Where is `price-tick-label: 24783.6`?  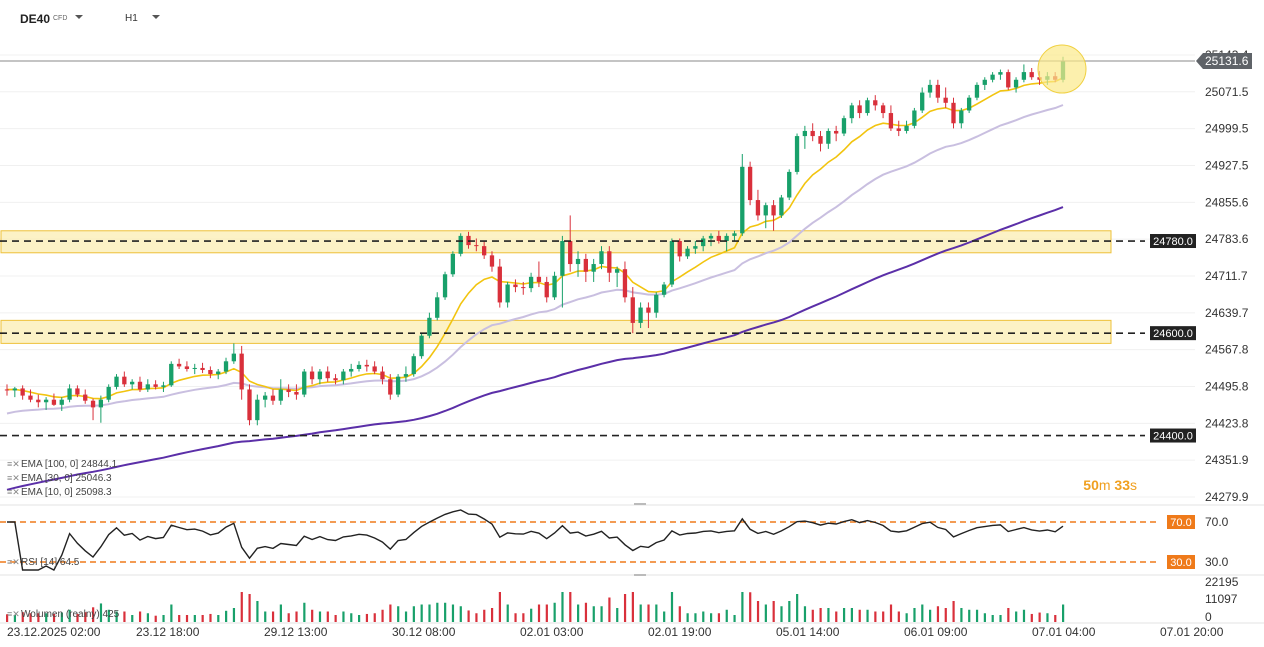
price-tick-label: 24783.6 is located at coordinates (1227, 239).